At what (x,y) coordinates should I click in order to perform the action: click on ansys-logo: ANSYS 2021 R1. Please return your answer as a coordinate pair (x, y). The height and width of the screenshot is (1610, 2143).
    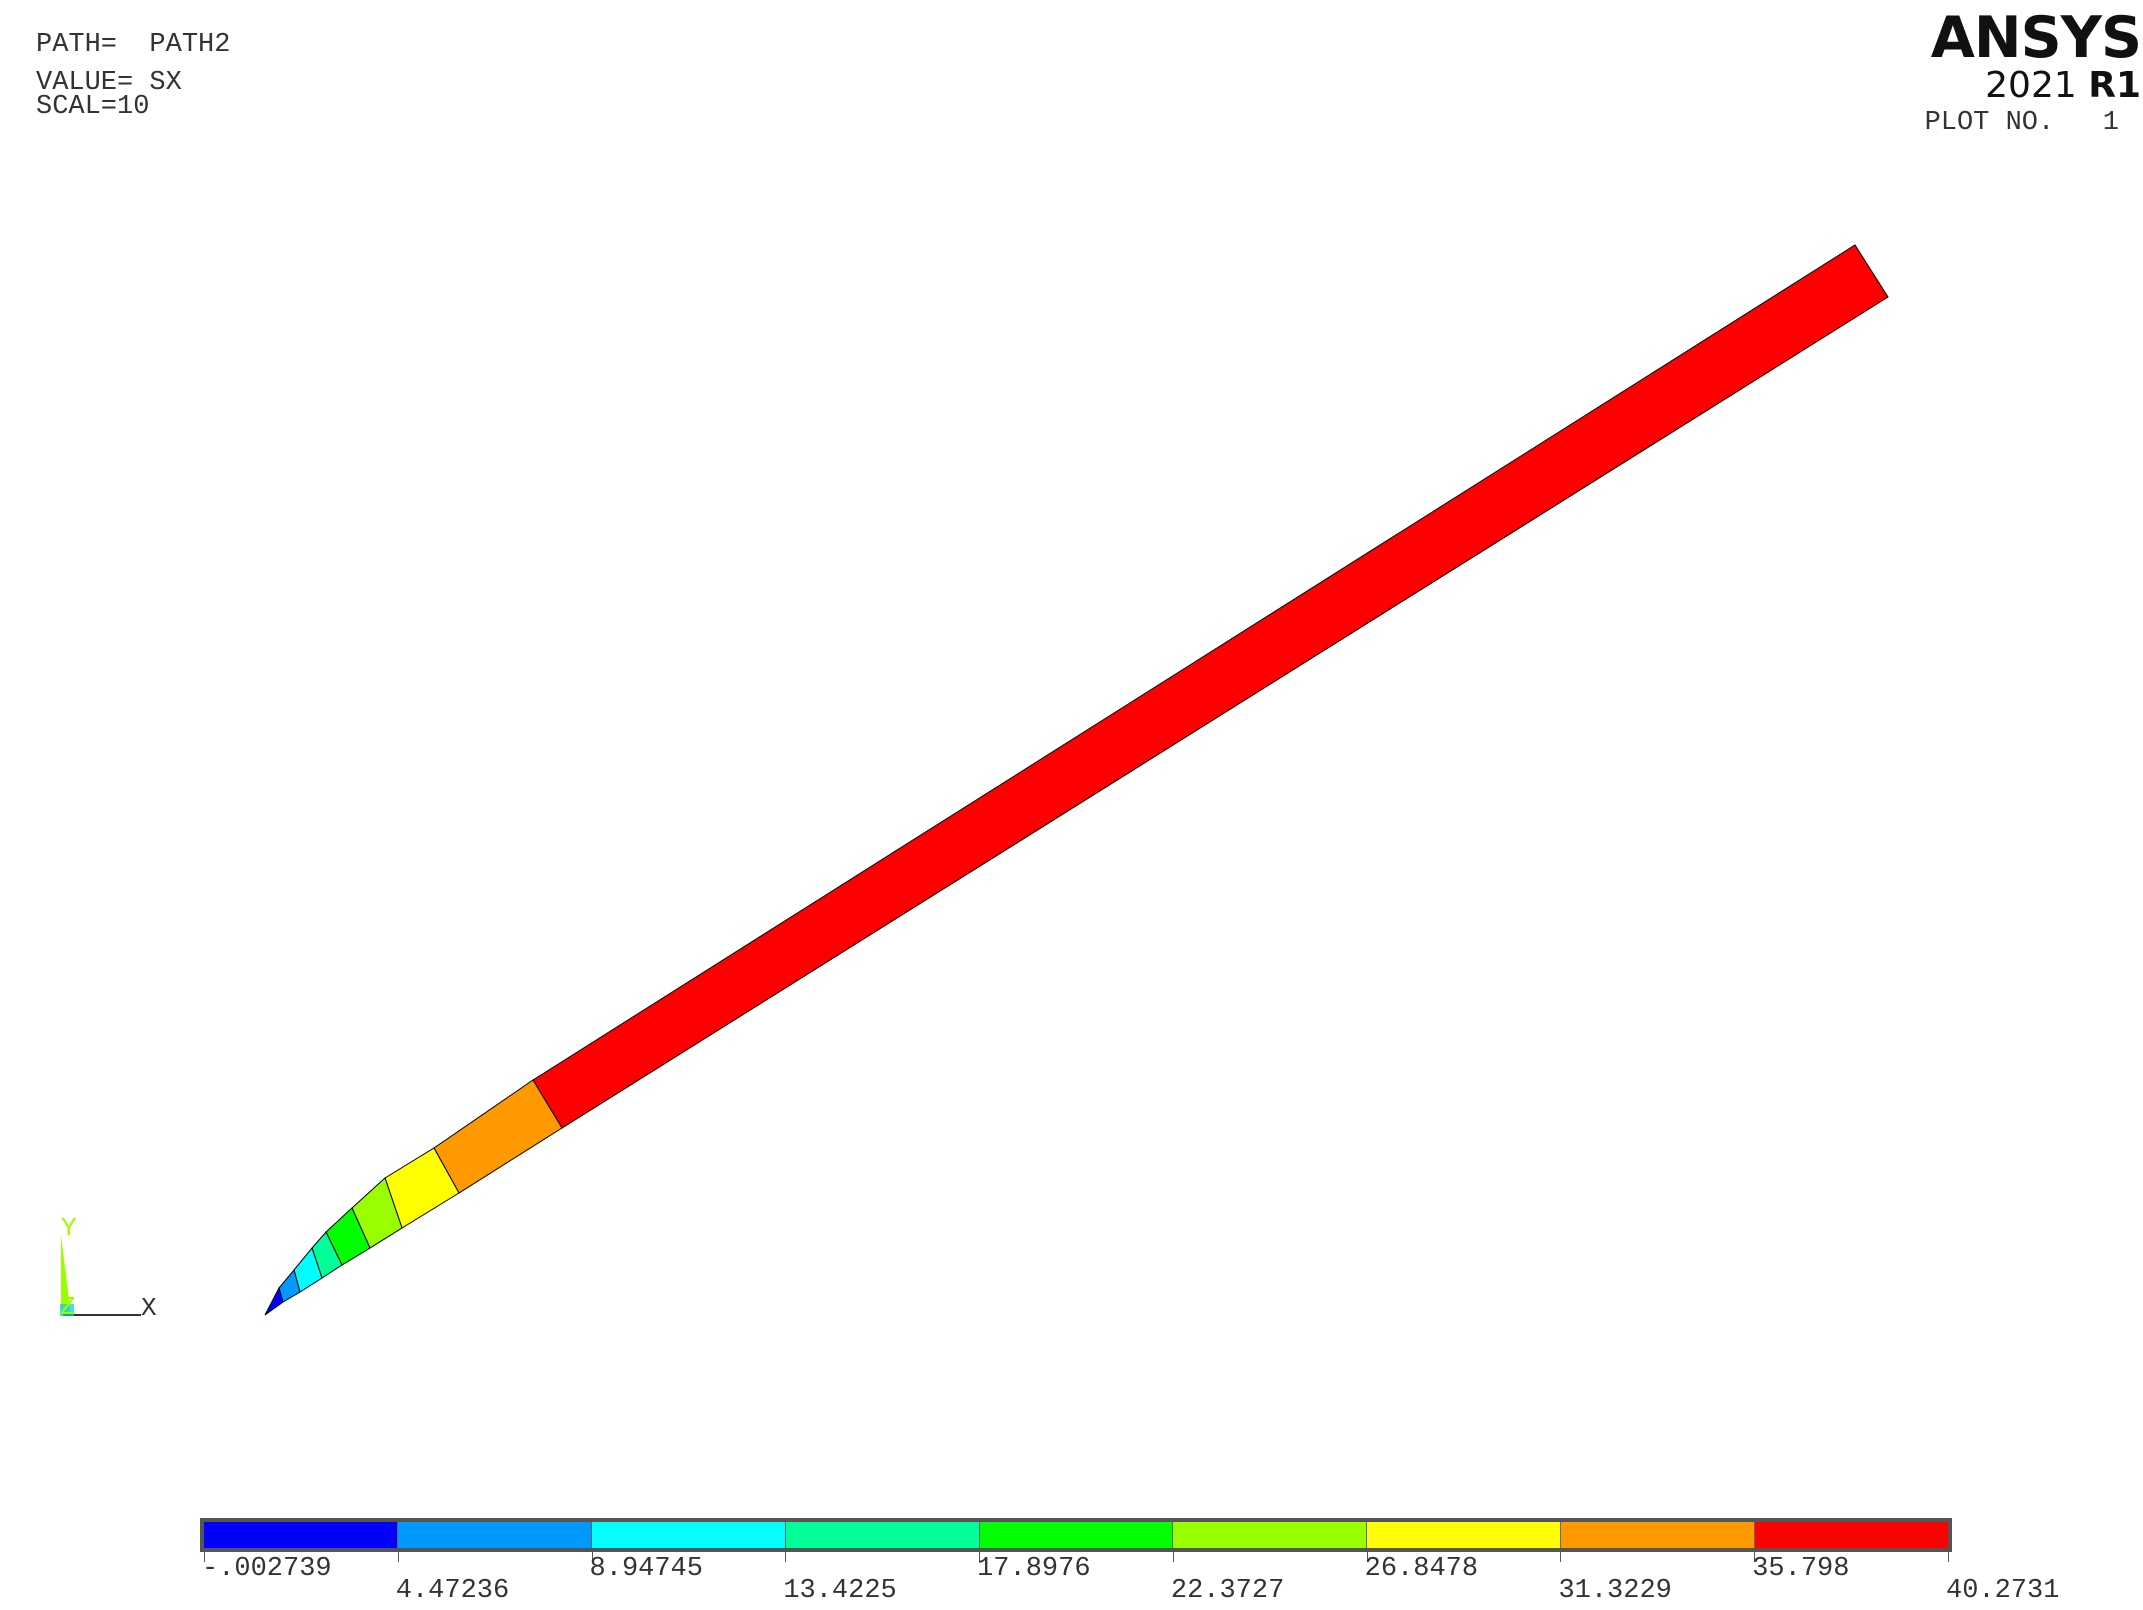
    Looking at the image, I should click on (2036, 55).